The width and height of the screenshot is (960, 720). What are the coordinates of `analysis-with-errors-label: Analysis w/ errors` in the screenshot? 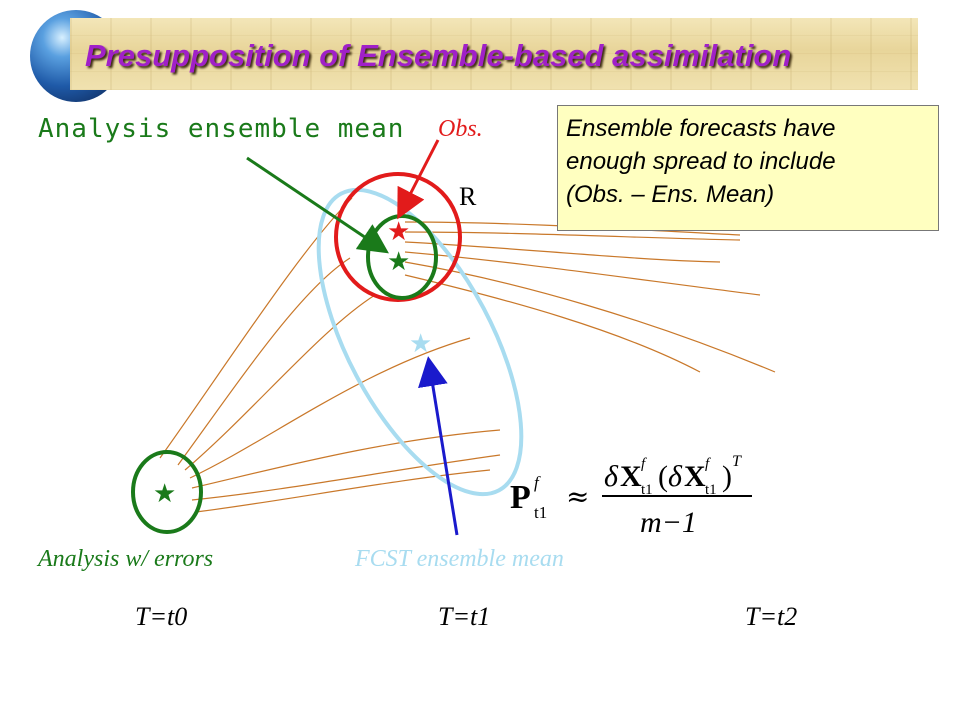 It's located at (126, 559).